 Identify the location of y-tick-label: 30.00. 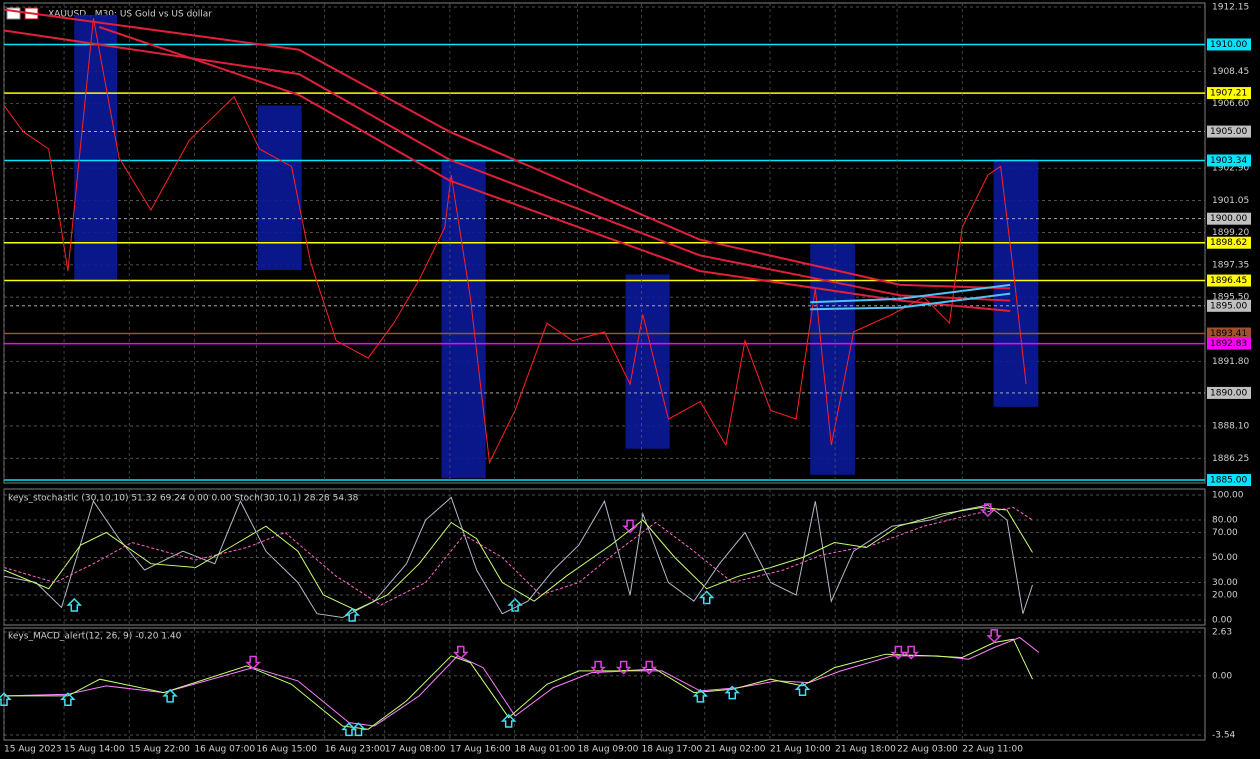
(1225, 583).